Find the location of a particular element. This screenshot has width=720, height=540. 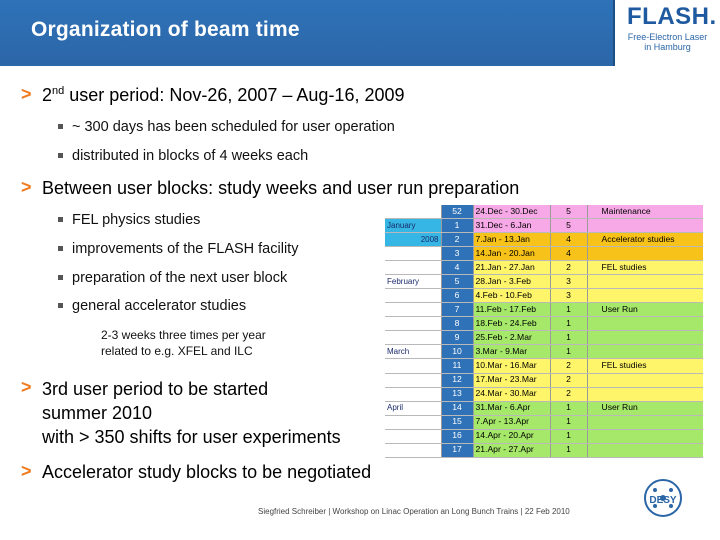

schedule-days-cell: 3 is located at coordinates (568, 282).